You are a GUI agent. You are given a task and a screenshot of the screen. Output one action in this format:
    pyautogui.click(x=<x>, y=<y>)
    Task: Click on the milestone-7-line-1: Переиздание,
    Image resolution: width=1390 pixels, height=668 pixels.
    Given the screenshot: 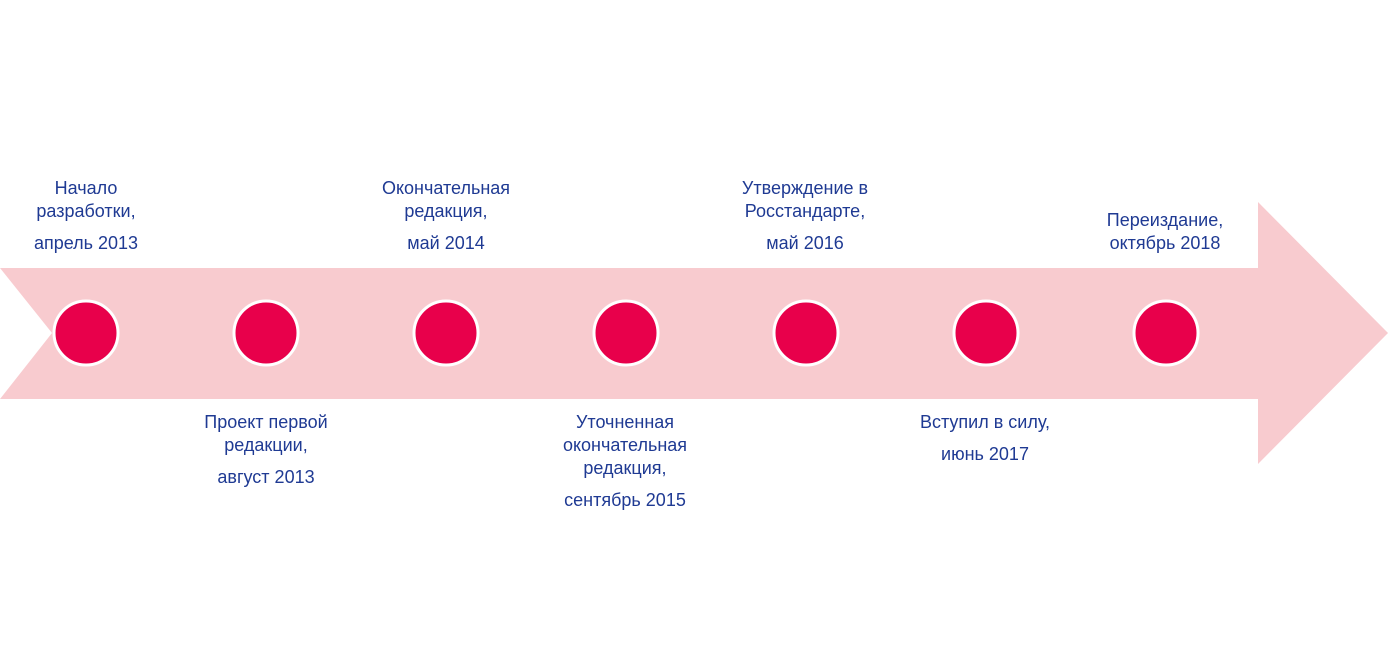 What is the action you would take?
    pyautogui.click(x=1165, y=220)
    